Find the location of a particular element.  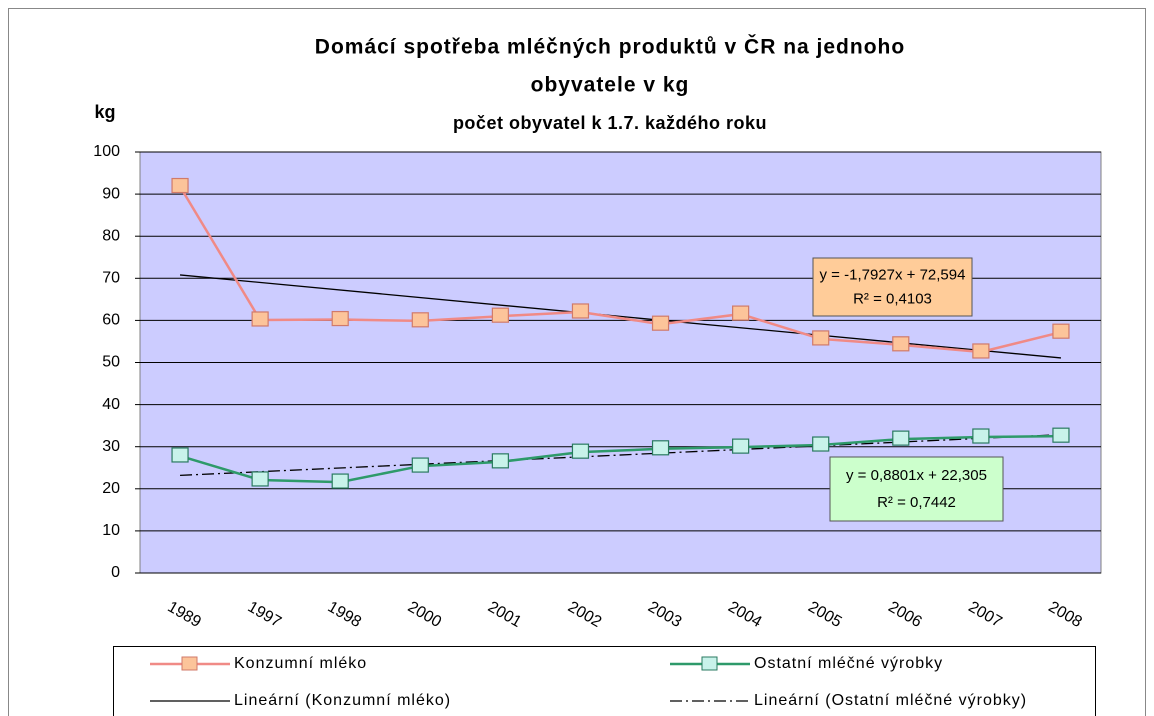

y-tick-label: 10 is located at coordinates (111, 530).